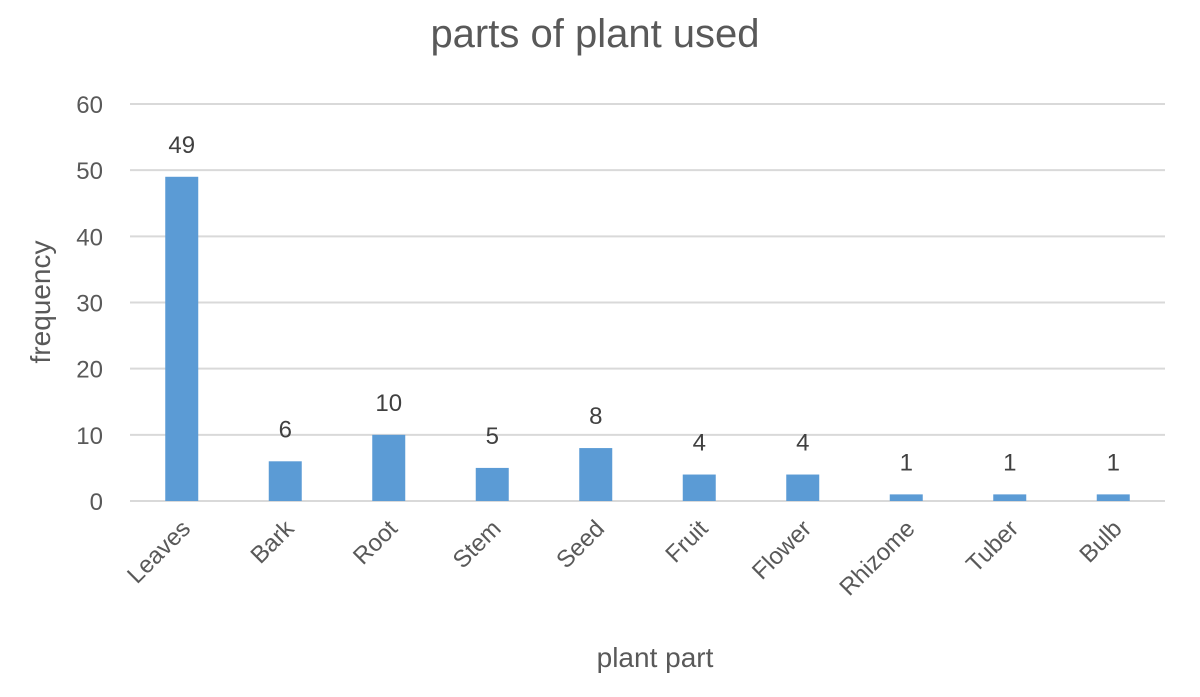 Image resolution: width=1200 pixels, height=697 pixels. What do you see at coordinates (580, 544) in the screenshot?
I see `x-tick-label-seed: Seed` at bounding box center [580, 544].